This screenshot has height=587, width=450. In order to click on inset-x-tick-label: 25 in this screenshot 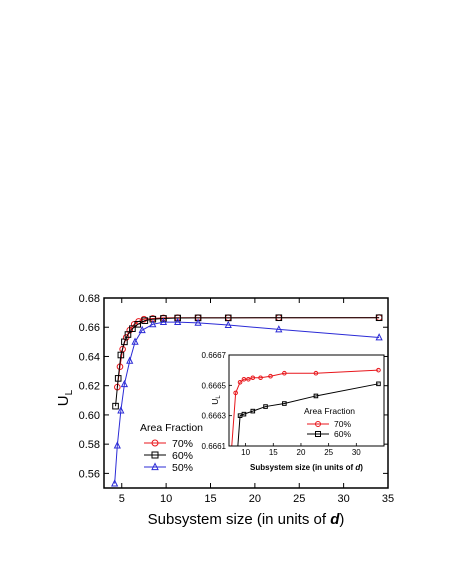, I will do `click(328, 452)`.